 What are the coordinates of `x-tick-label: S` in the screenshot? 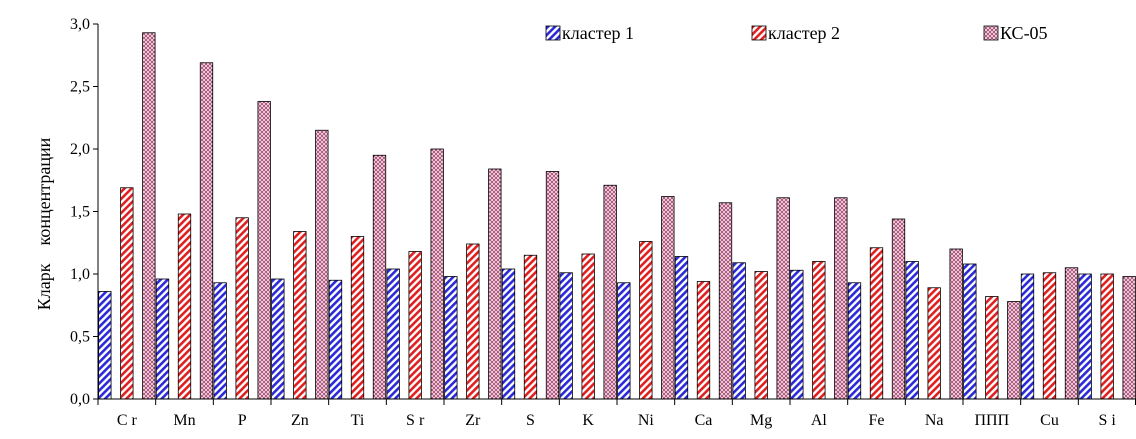 It's located at (530, 420).